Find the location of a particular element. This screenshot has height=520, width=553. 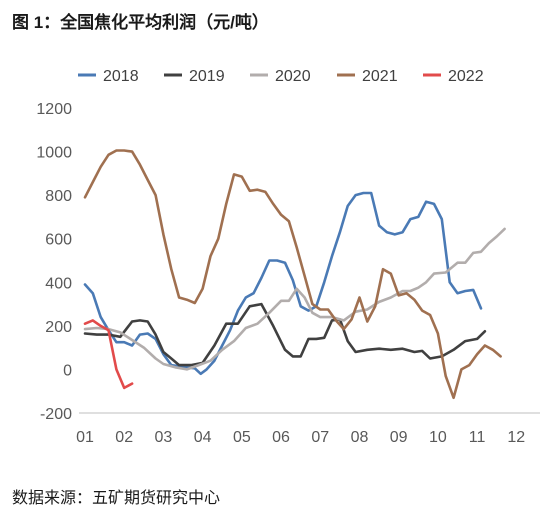

x-tick-label: 05 is located at coordinates (242, 437).